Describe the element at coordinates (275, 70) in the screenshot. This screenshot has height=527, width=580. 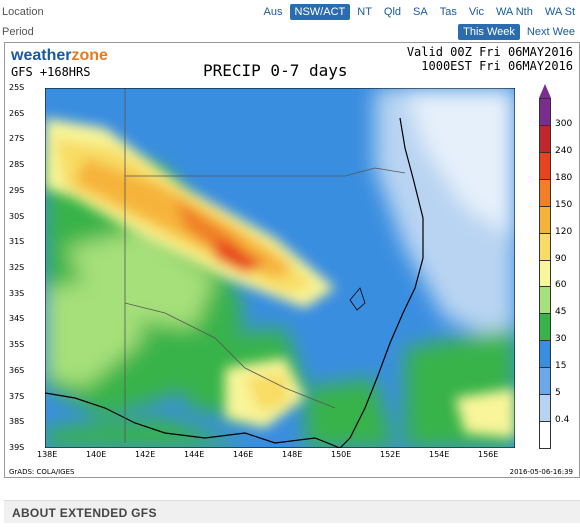
I see `map-title: PRECIP 0-7 days` at that location.